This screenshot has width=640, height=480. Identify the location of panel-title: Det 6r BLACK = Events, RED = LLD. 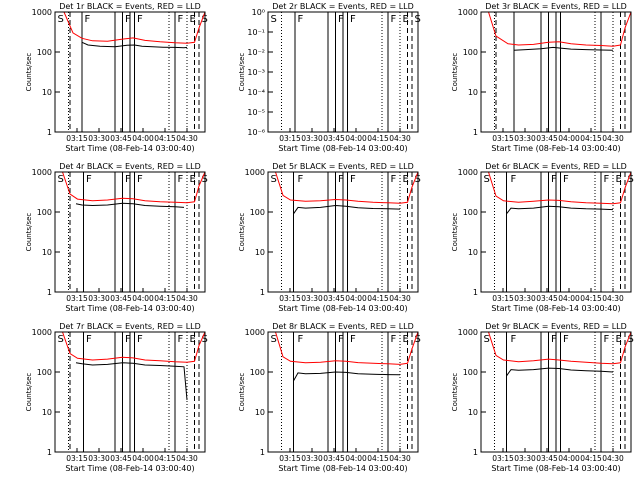
(556, 166).